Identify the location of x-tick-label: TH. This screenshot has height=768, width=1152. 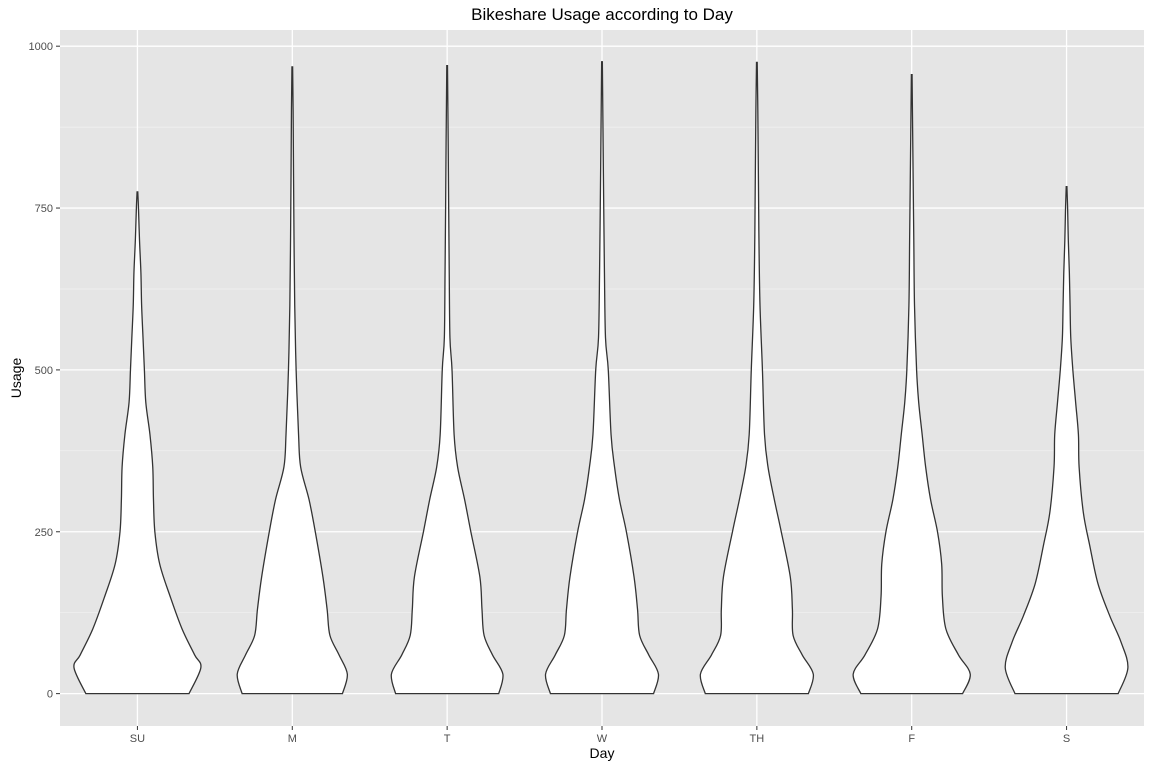
(757, 739).